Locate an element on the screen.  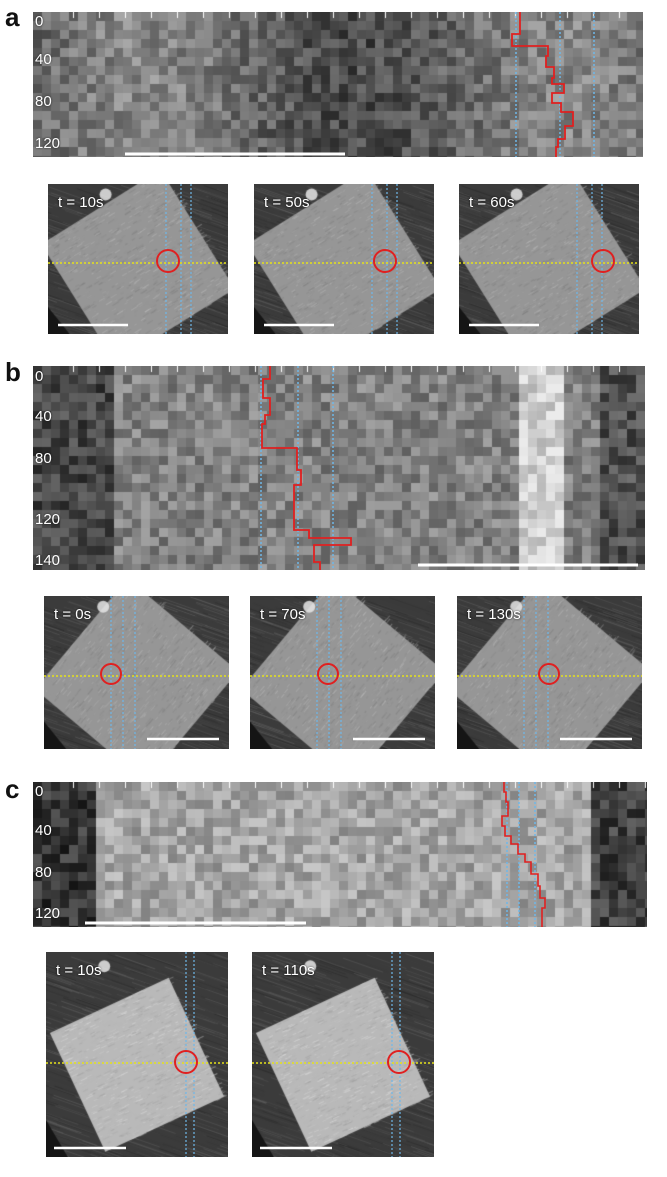
panel-letter-a: a is located at coordinates (12, 17).